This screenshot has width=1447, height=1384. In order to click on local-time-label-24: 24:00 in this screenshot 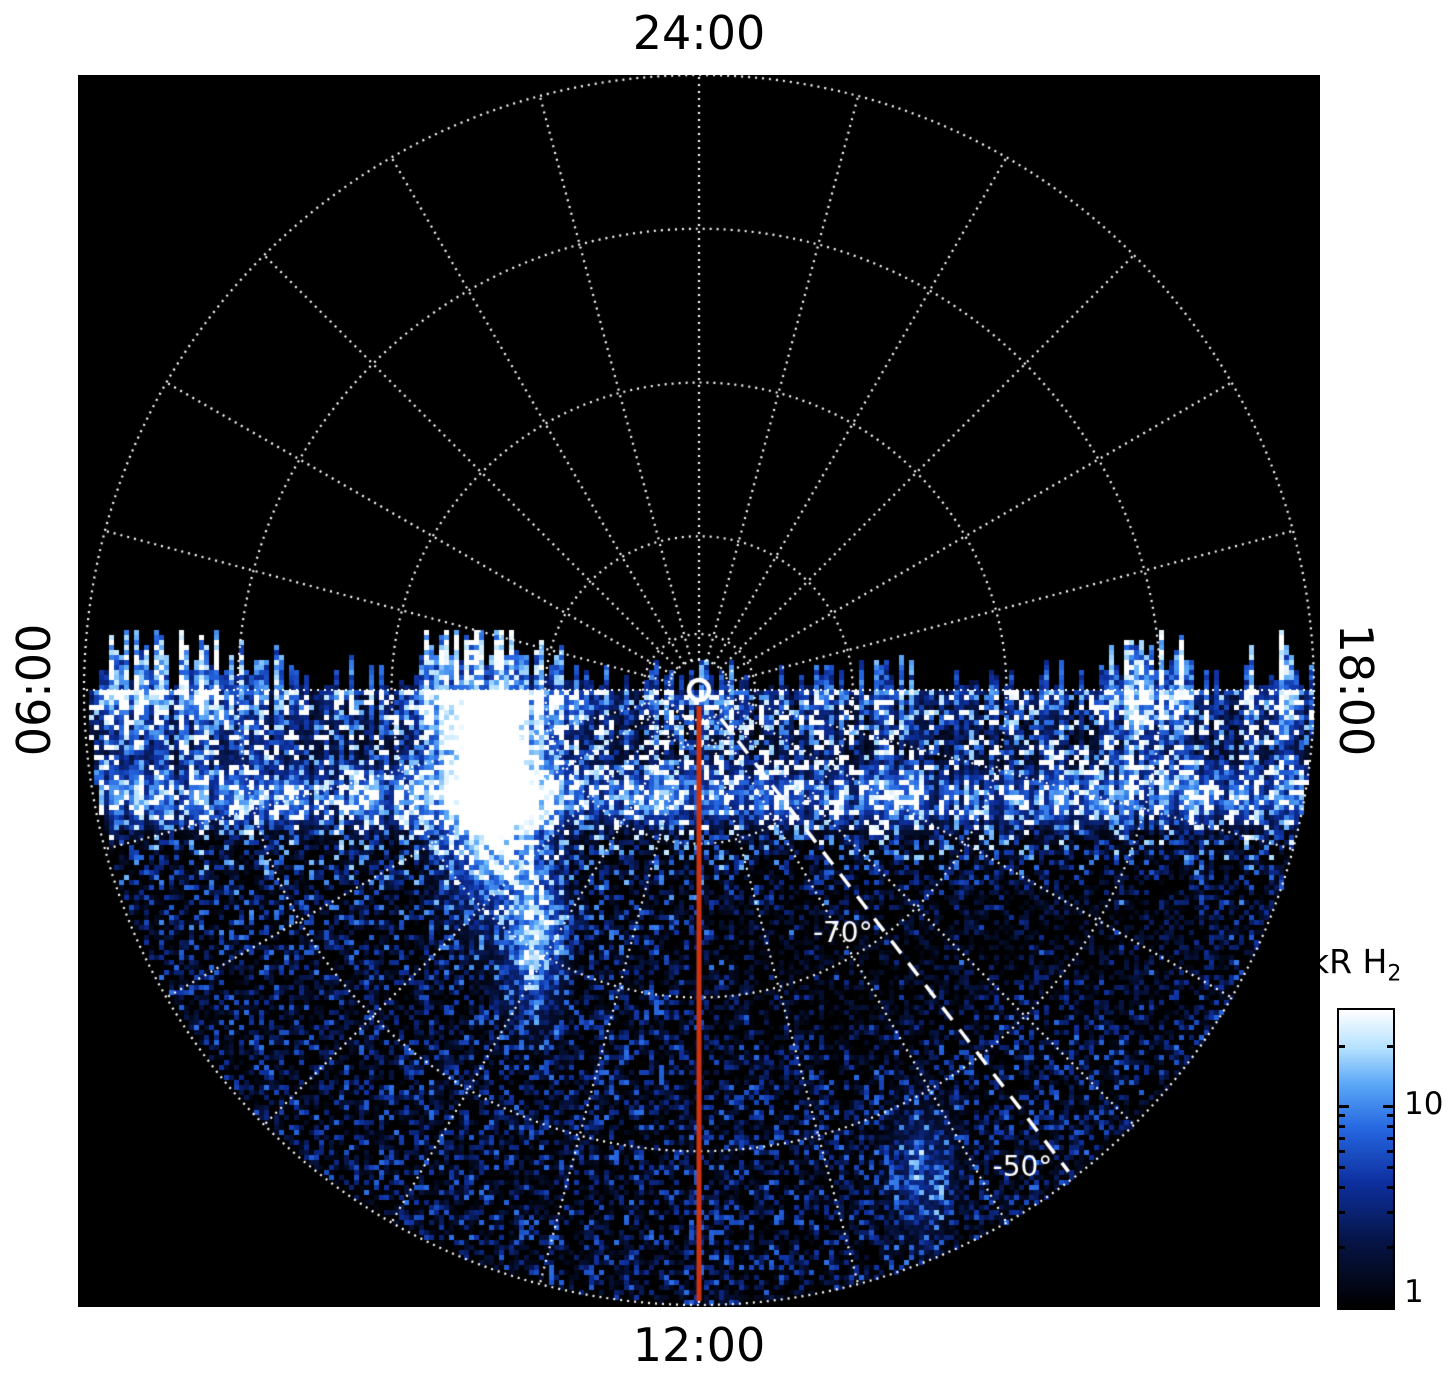, I will do `click(699, 33)`.